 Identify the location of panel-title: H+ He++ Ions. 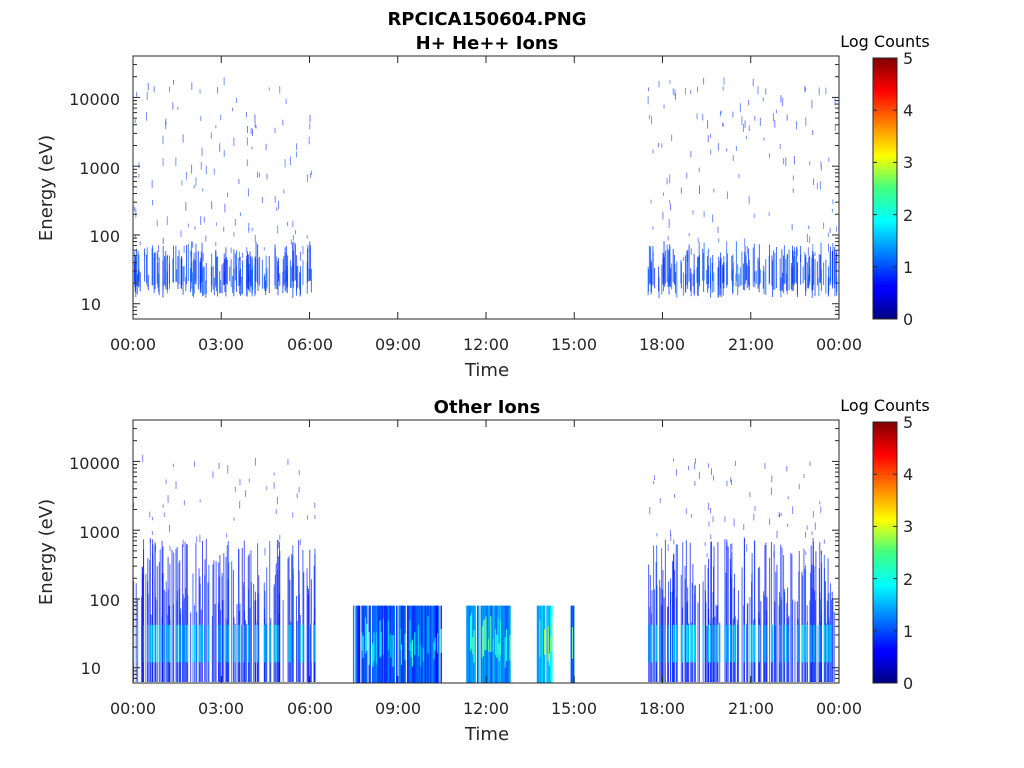
(487, 43).